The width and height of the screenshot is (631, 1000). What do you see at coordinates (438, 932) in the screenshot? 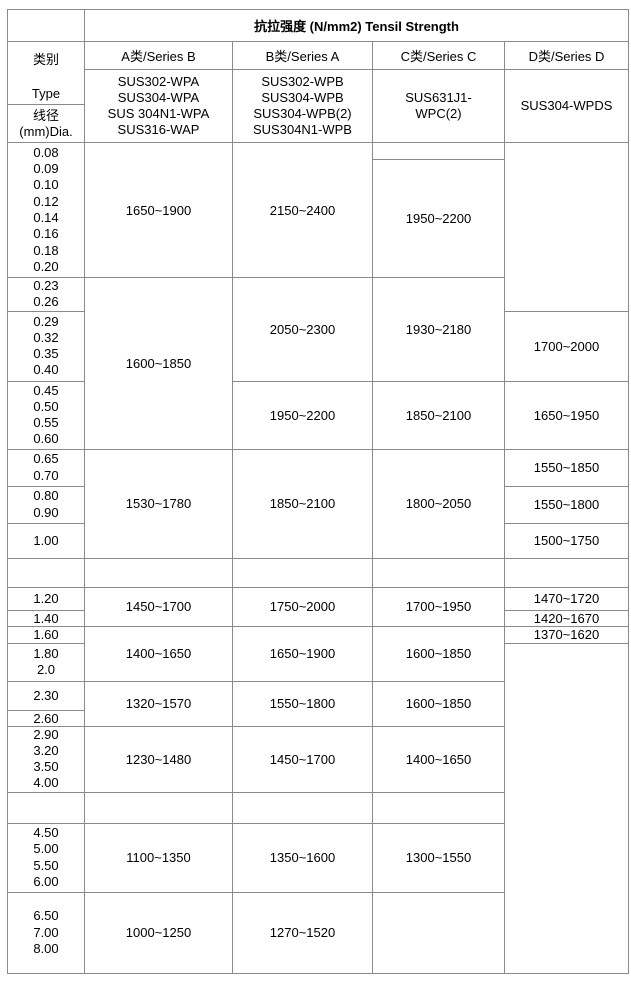
I see `val-c-g9-empty` at bounding box center [438, 932].